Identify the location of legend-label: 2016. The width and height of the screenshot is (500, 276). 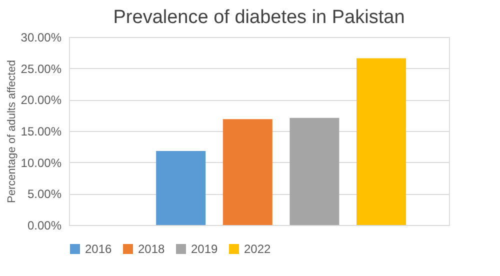
(98, 249).